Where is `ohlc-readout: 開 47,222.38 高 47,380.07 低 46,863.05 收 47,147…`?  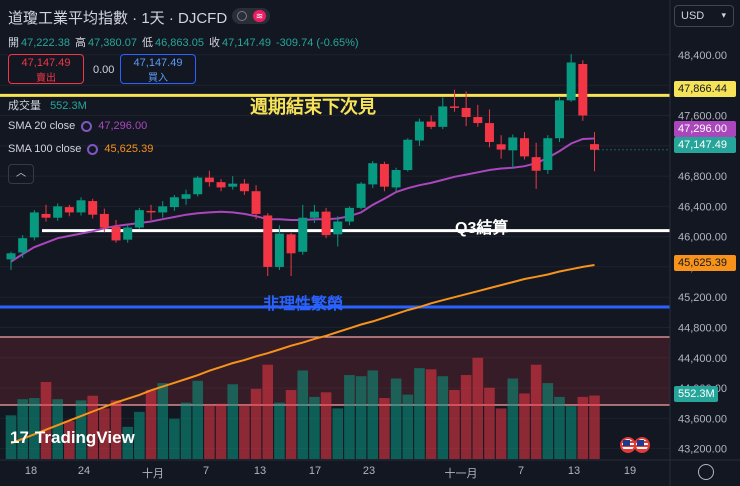 ohlc-readout: 開 47,222.38 高 47,380.07 低 46,863.05 收 47,147… is located at coordinates (184, 42).